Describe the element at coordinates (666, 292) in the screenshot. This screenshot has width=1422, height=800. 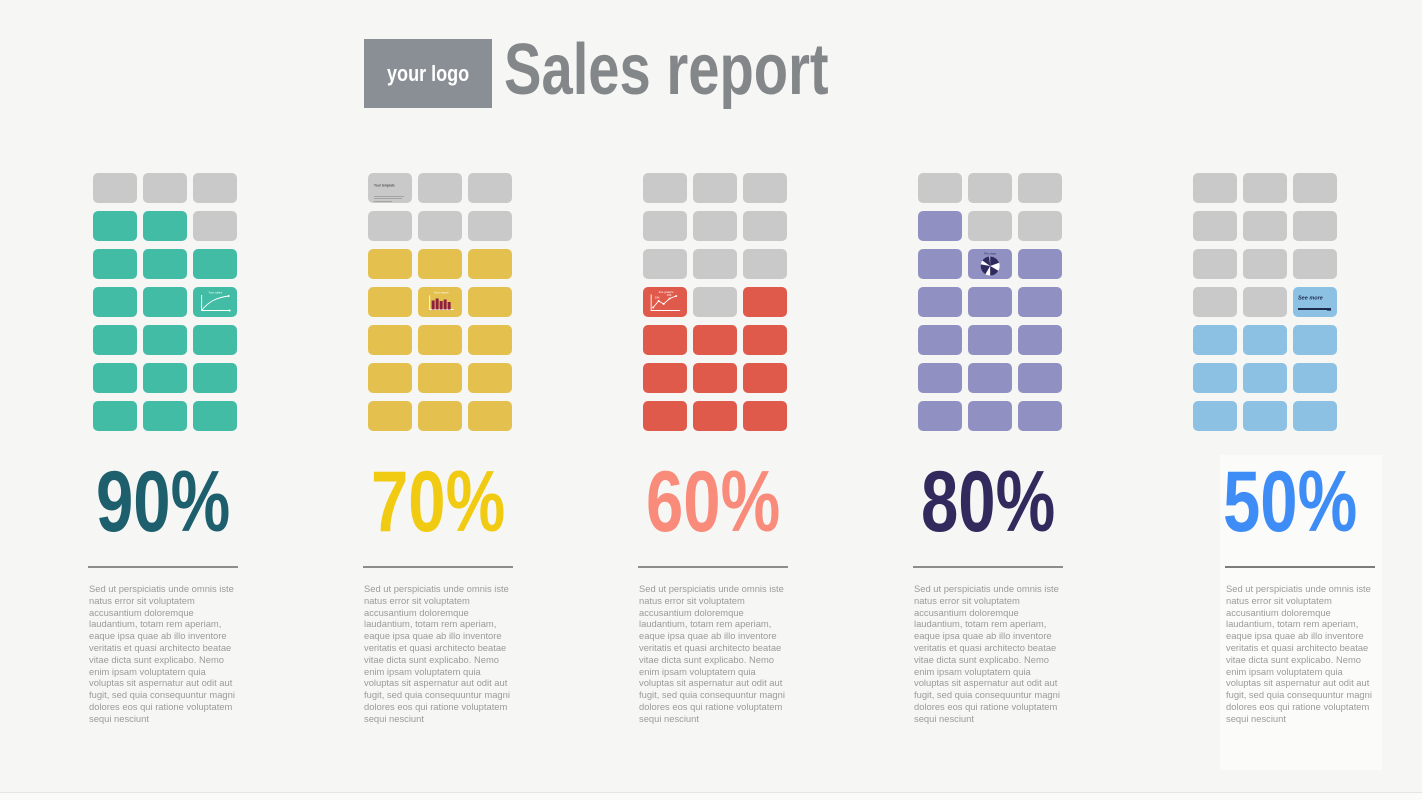
I see `svg-text: line graphs` at that location.